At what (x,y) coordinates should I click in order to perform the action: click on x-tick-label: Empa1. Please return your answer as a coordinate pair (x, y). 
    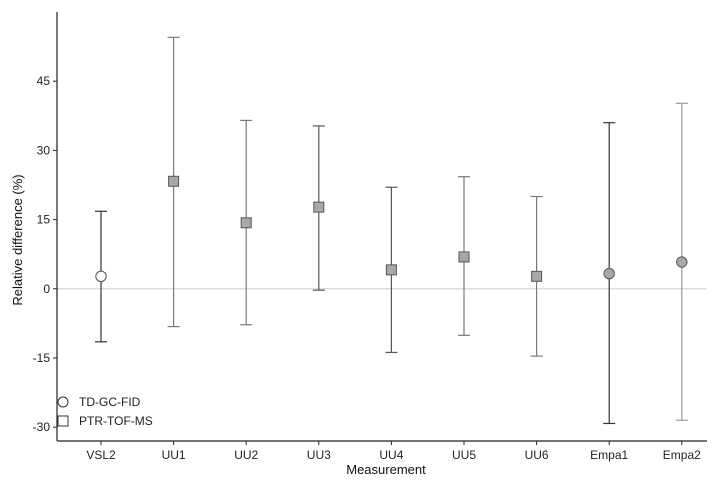
    Looking at the image, I should click on (609, 455).